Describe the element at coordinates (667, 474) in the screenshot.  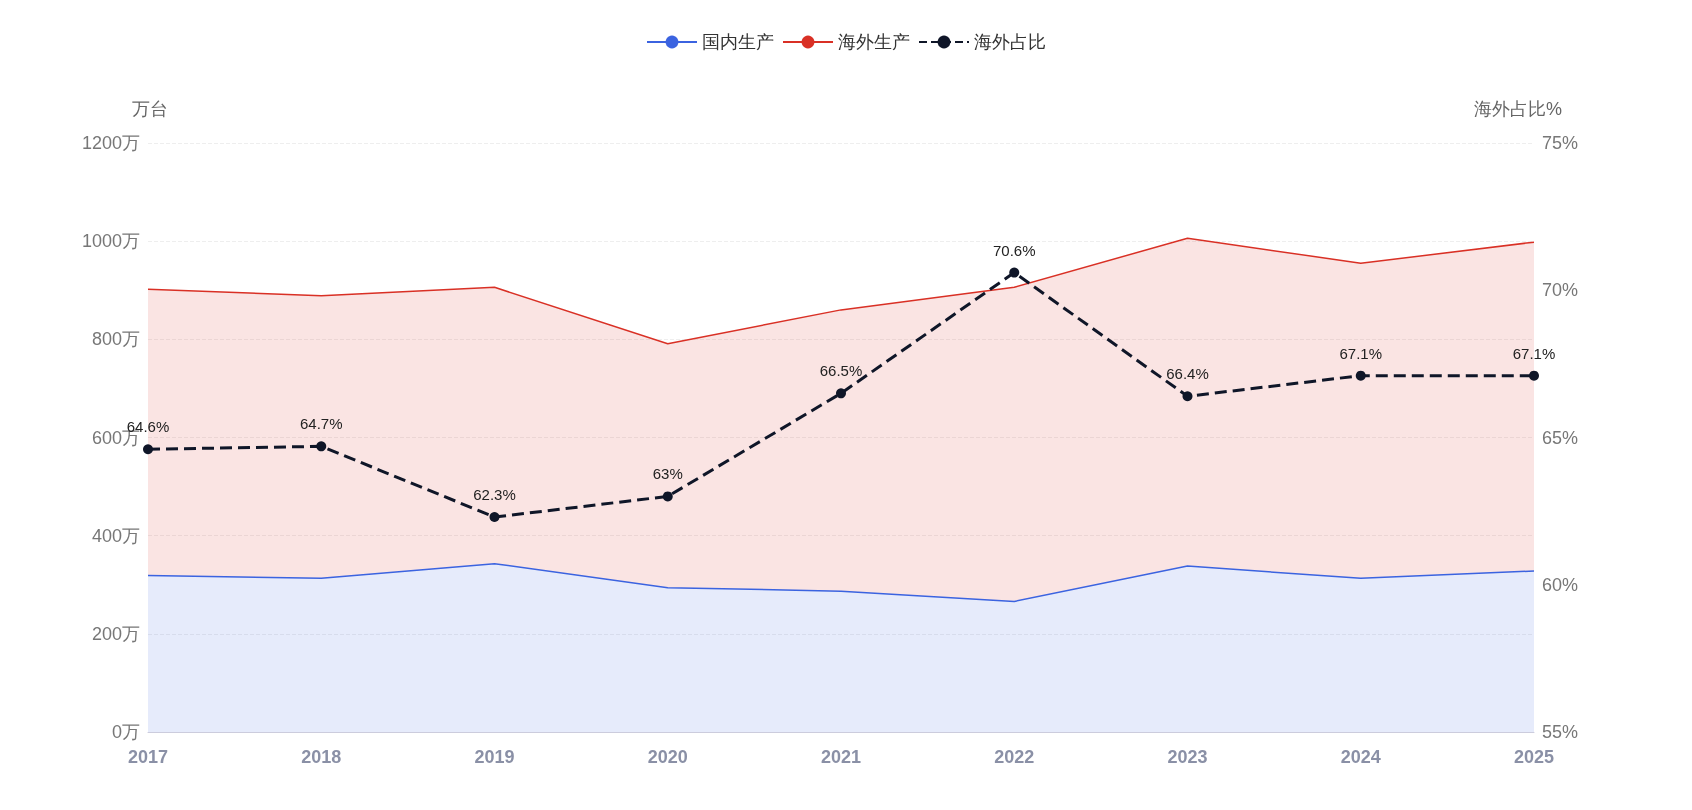
I see `data-label: 63%` at that location.